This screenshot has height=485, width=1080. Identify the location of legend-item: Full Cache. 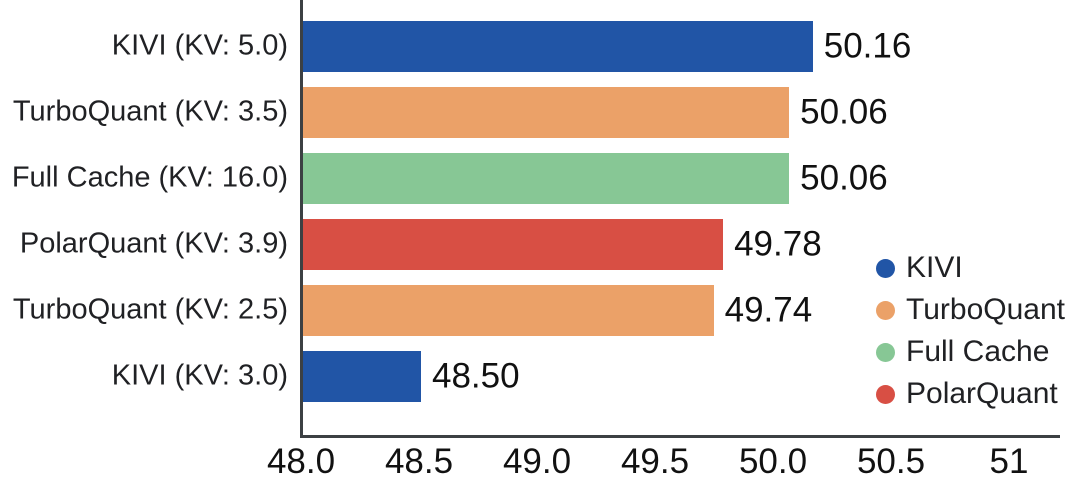
(970, 352).